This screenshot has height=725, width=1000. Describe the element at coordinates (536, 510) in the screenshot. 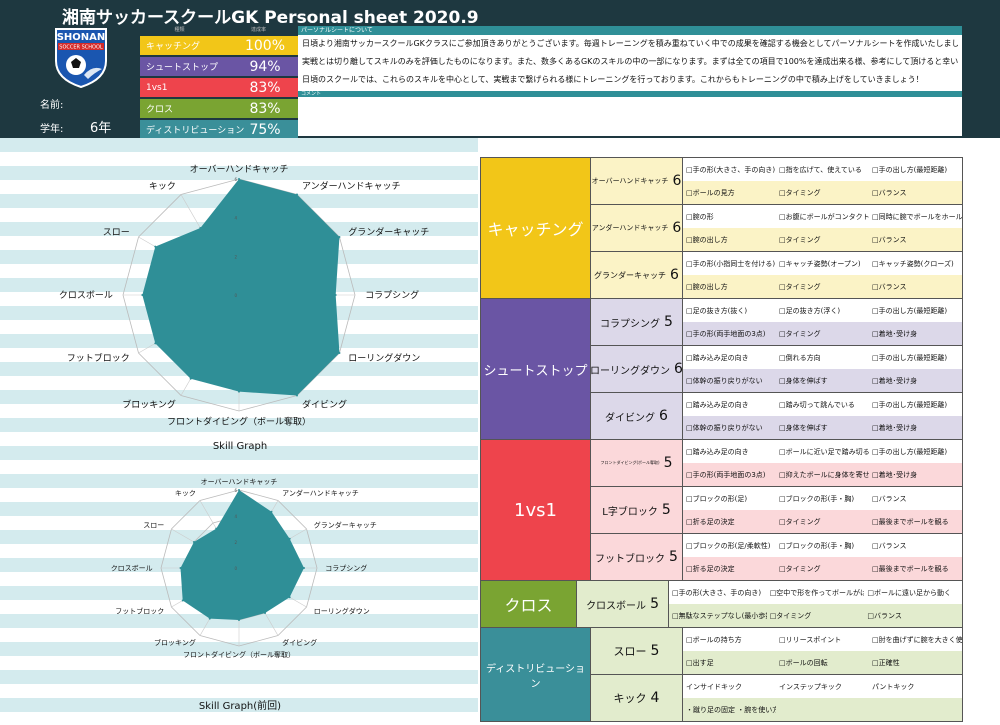

I see `category-name: 1vs1` at that location.